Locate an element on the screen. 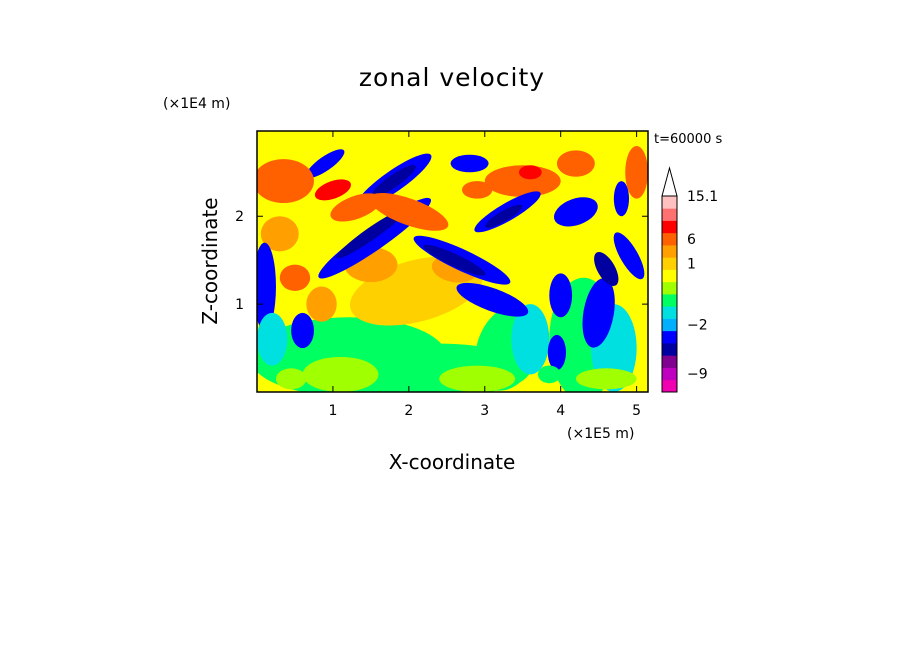  x-tick-label: 5 is located at coordinates (636, 411).